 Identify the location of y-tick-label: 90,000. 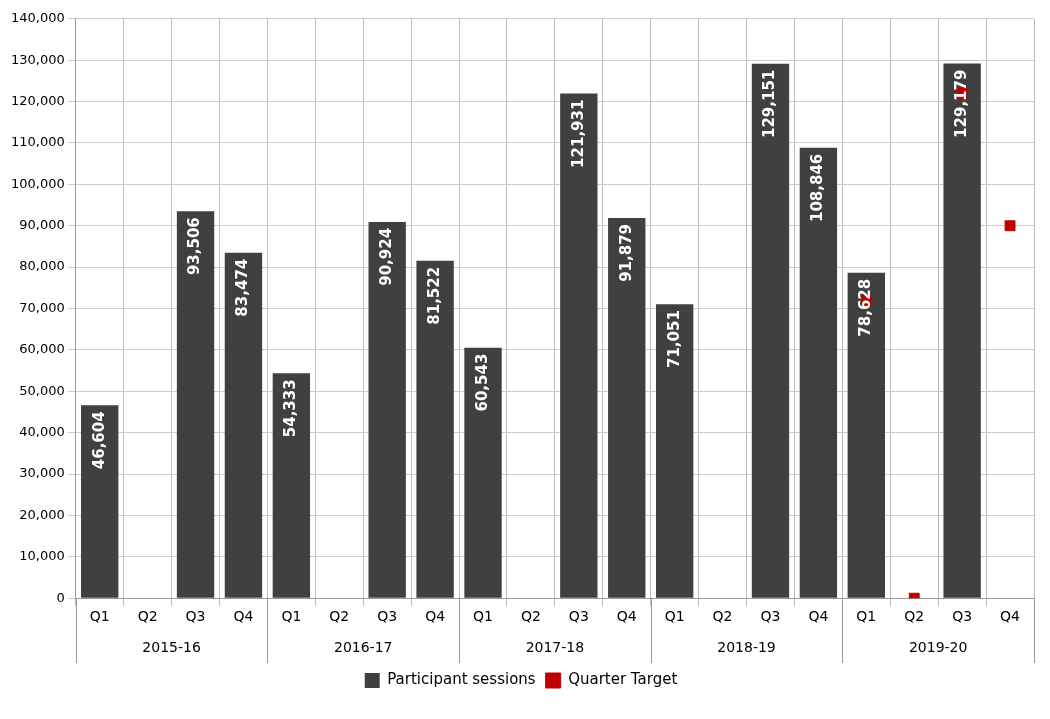
(42, 225).